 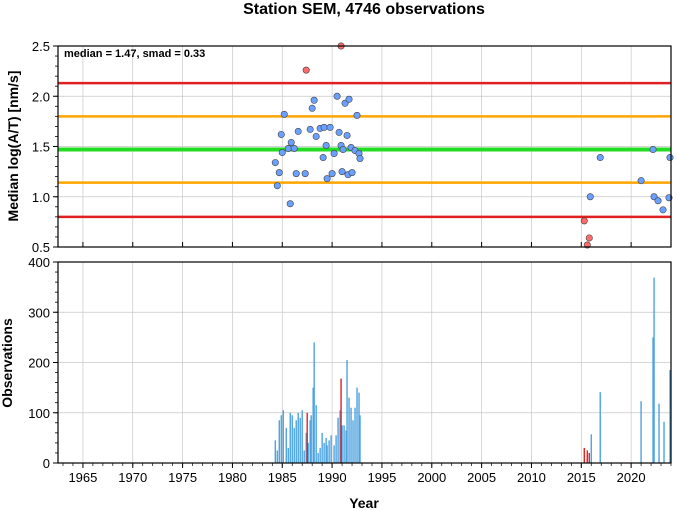 What do you see at coordinates (82, 477) in the screenshot?
I see `x-tick-label: 1965` at bounding box center [82, 477].